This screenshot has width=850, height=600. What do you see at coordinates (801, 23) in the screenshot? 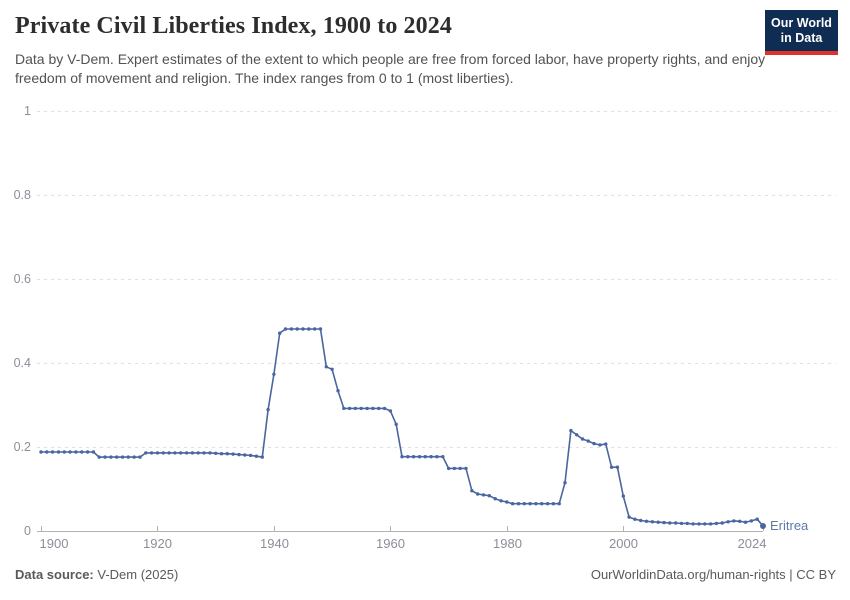
I see `logo-line-1: Our World` at bounding box center [801, 23].